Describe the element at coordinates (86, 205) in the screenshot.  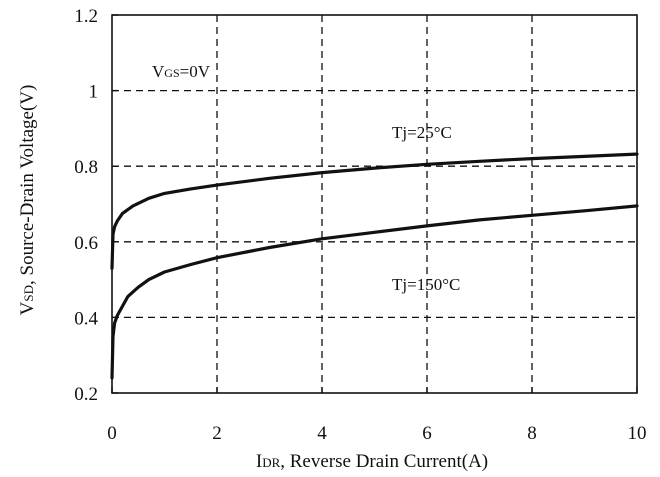
I see `y-tick-labels: 0.2 0.4 0.6 0.8 1 1.2` at that location.